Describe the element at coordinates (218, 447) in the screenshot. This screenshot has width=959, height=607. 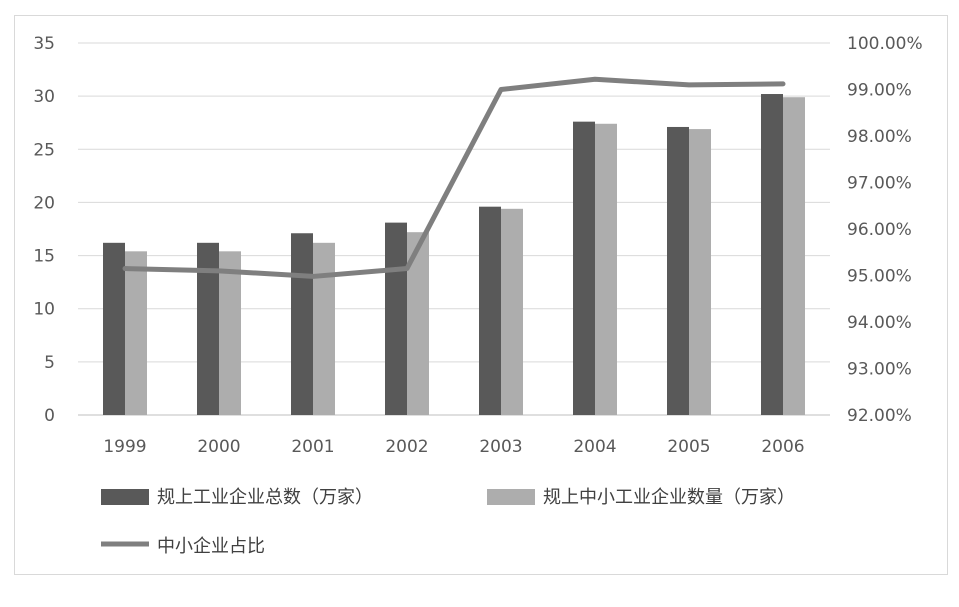
I see `x-tick-label: 2000` at that location.